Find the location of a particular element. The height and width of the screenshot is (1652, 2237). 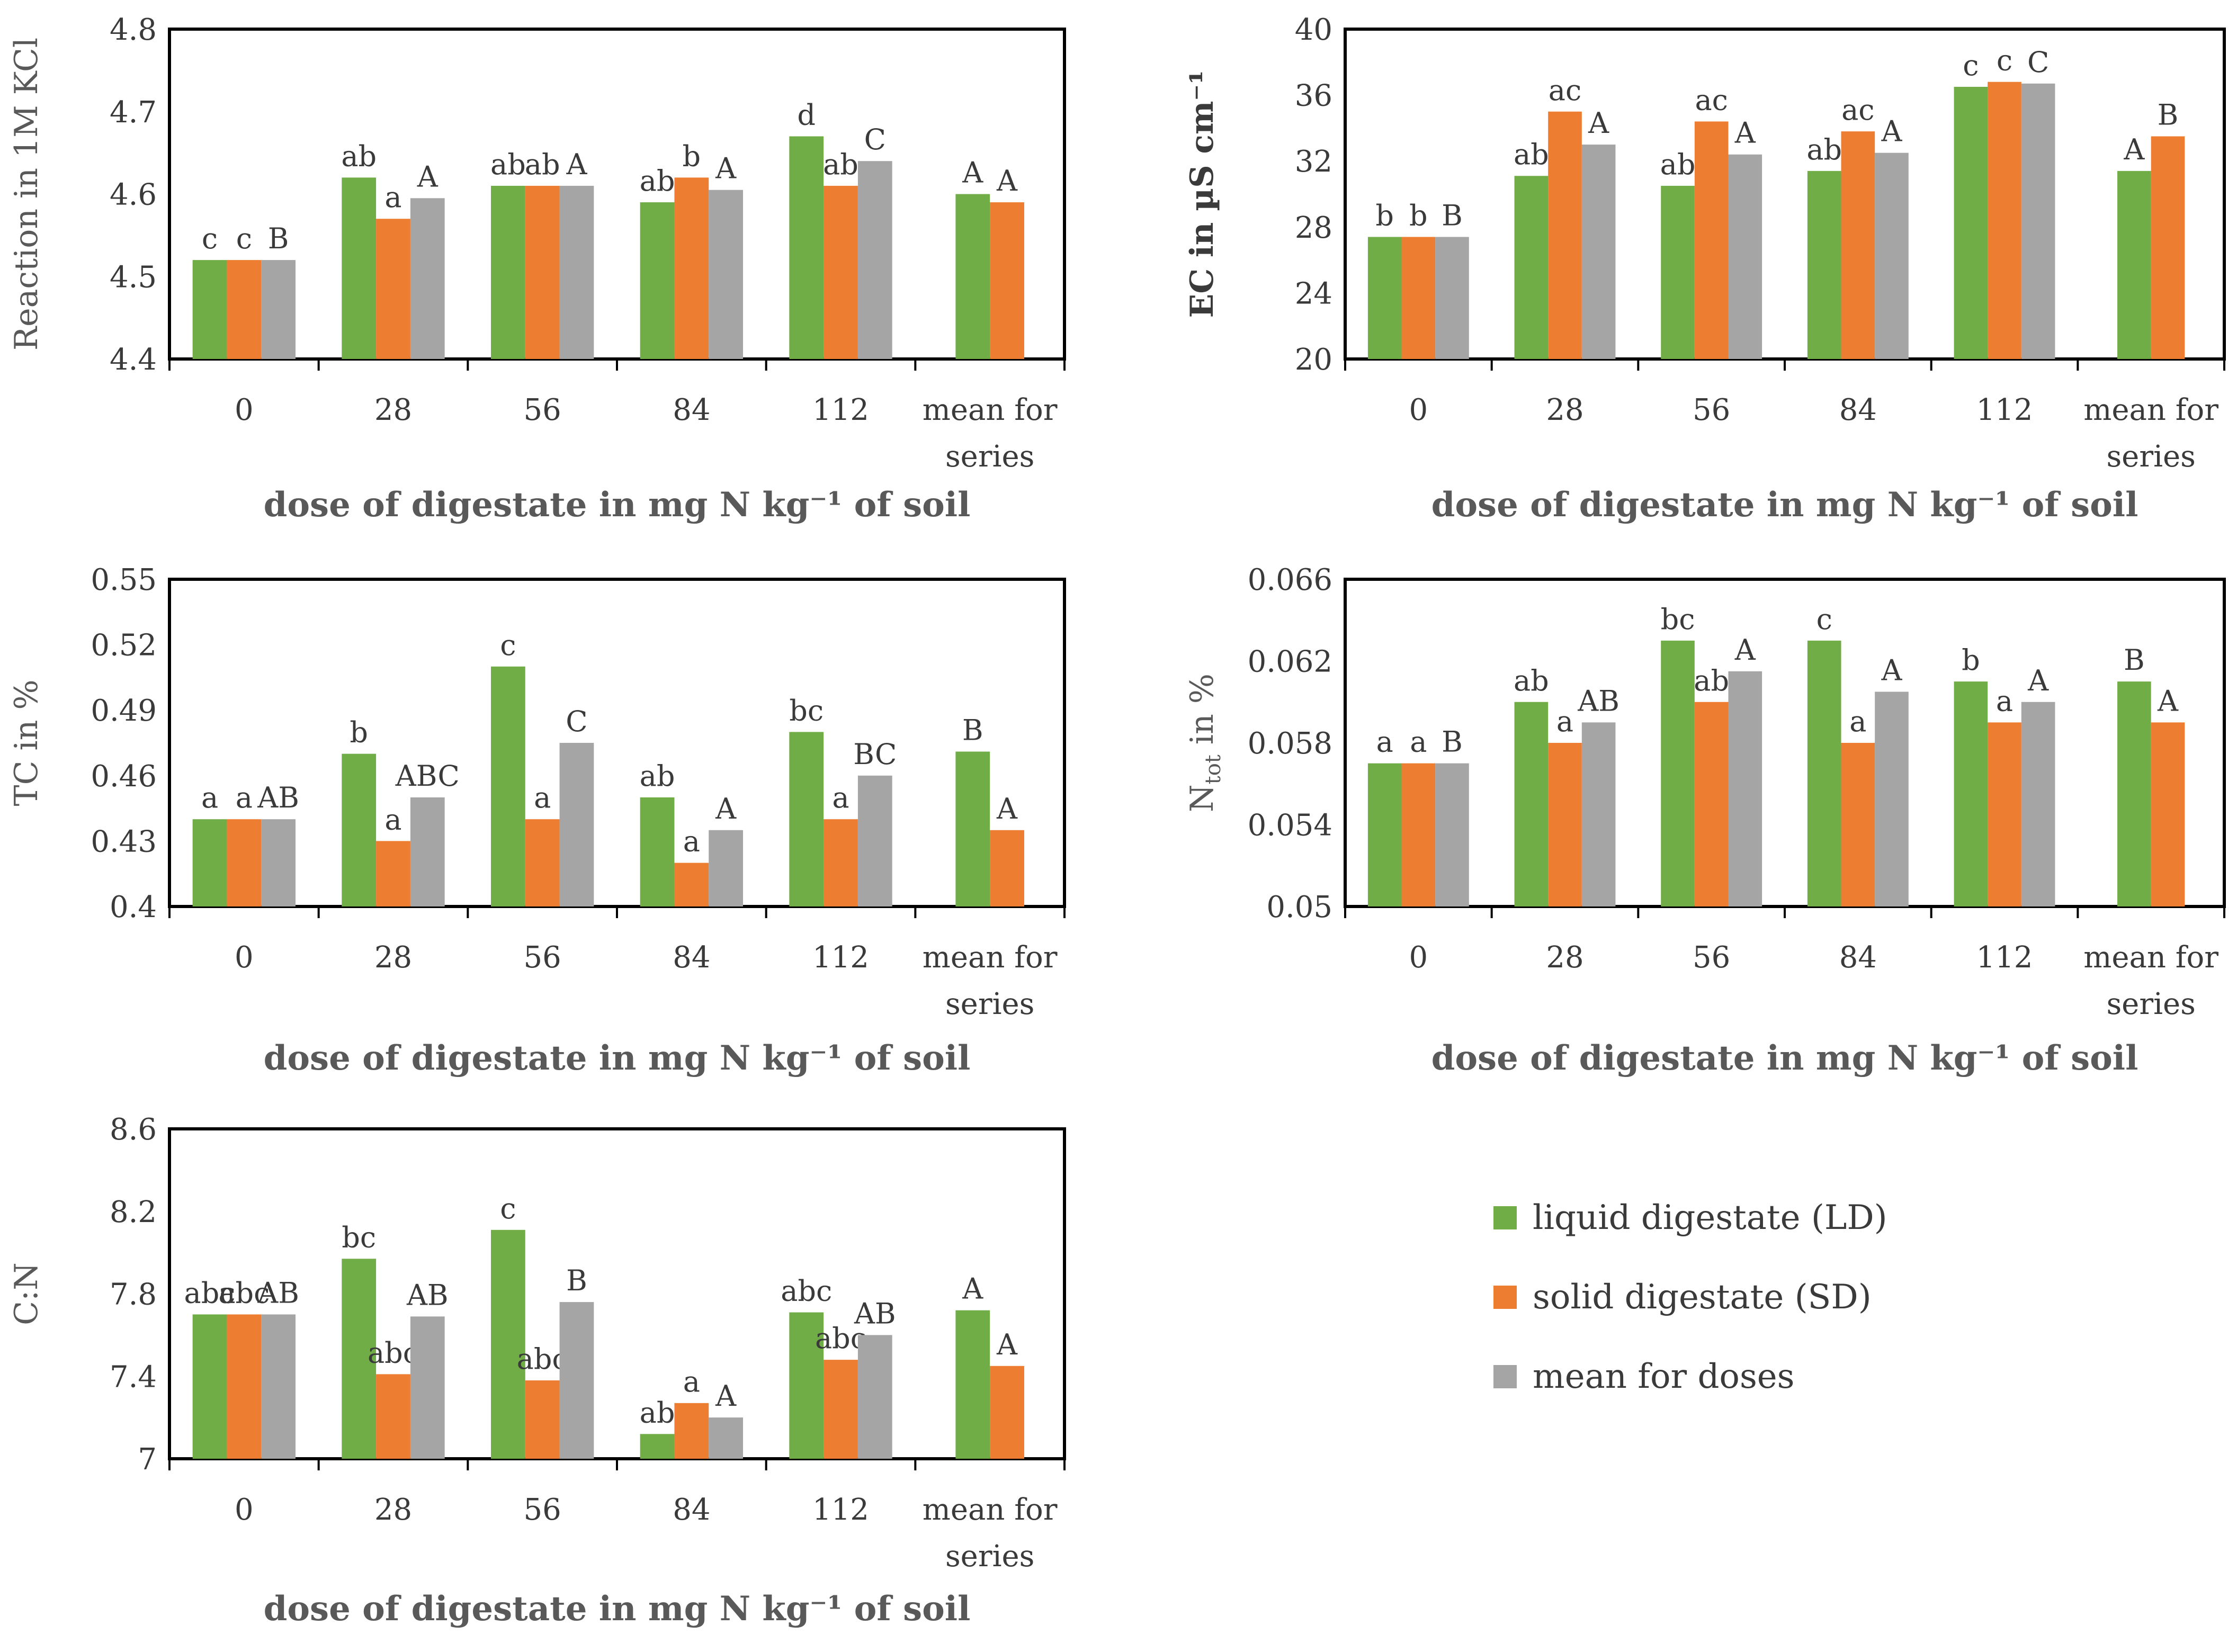

x-tick-label: 0 is located at coordinates (244, 1510).